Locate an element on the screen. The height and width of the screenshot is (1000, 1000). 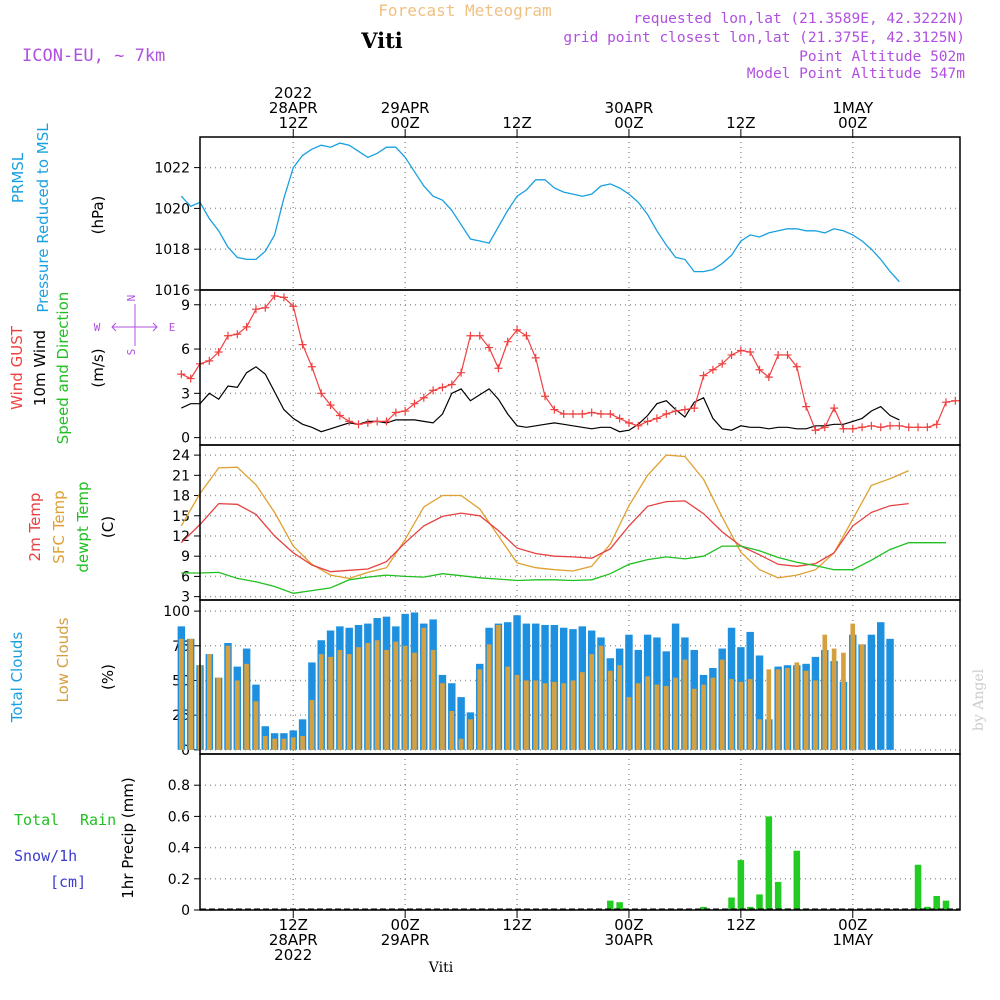
requested-coords: requested lon,lat (21.3589E, 42.3222N) is located at coordinates (799, 19).